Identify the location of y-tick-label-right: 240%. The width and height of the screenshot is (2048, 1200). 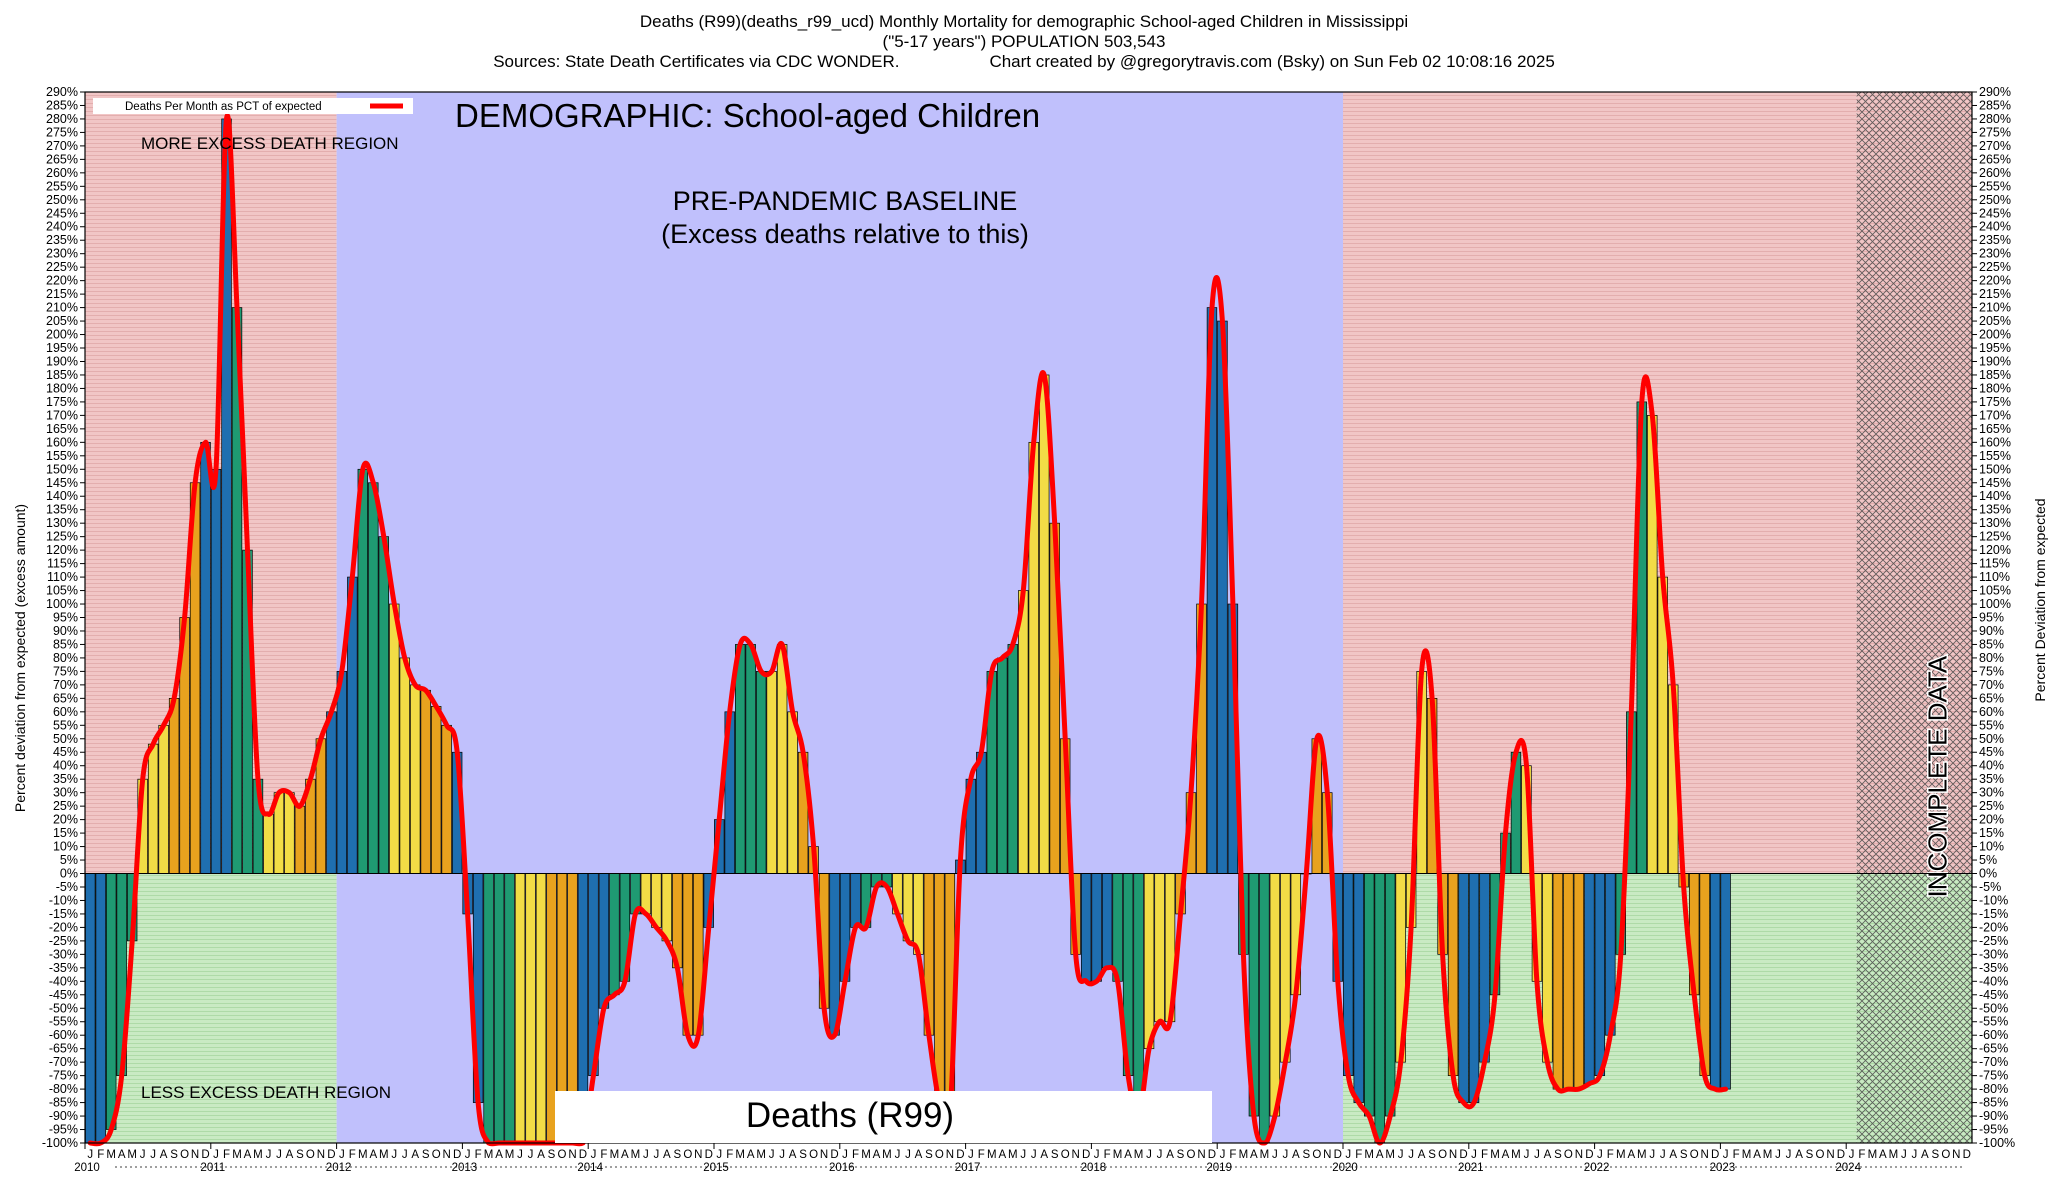
(1995, 227).